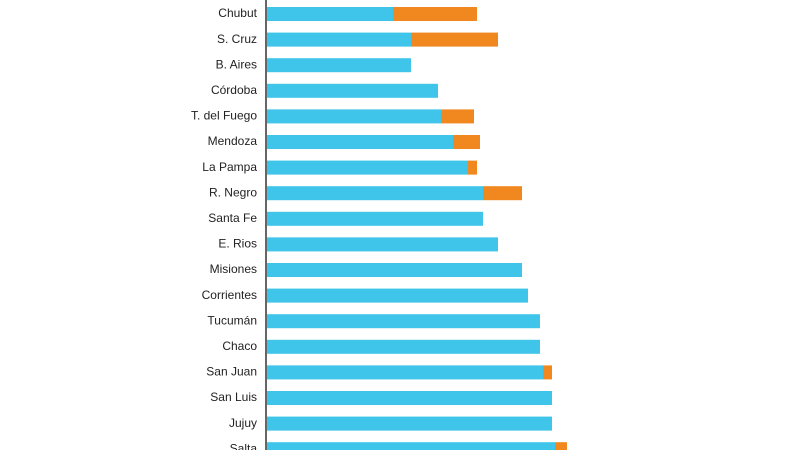 Image resolution: width=800 pixels, height=450 pixels. I want to click on category-label: S. Cruz, so click(237, 39).